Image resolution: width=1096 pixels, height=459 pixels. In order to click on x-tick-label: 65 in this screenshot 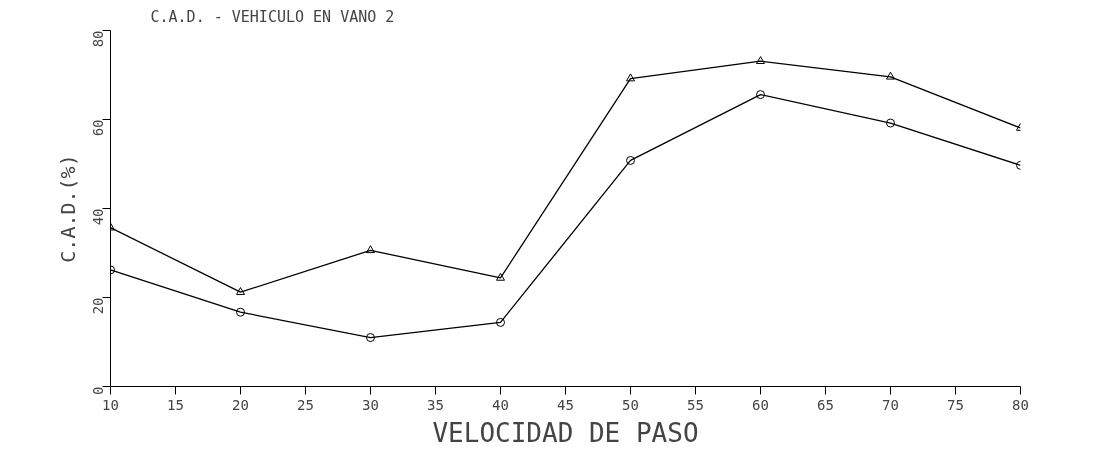, I will do `click(825, 404)`.